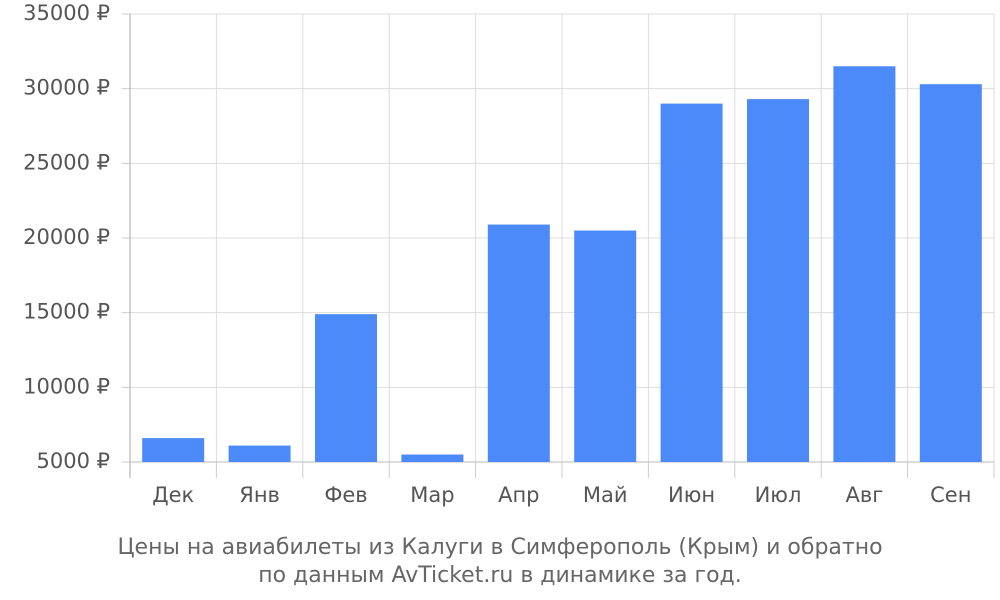 The width and height of the screenshot is (1000, 600). What do you see at coordinates (73, 461) in the screenshot?
I see `y-tick-label: 5000 ₽` at bounding box center [73, 461].